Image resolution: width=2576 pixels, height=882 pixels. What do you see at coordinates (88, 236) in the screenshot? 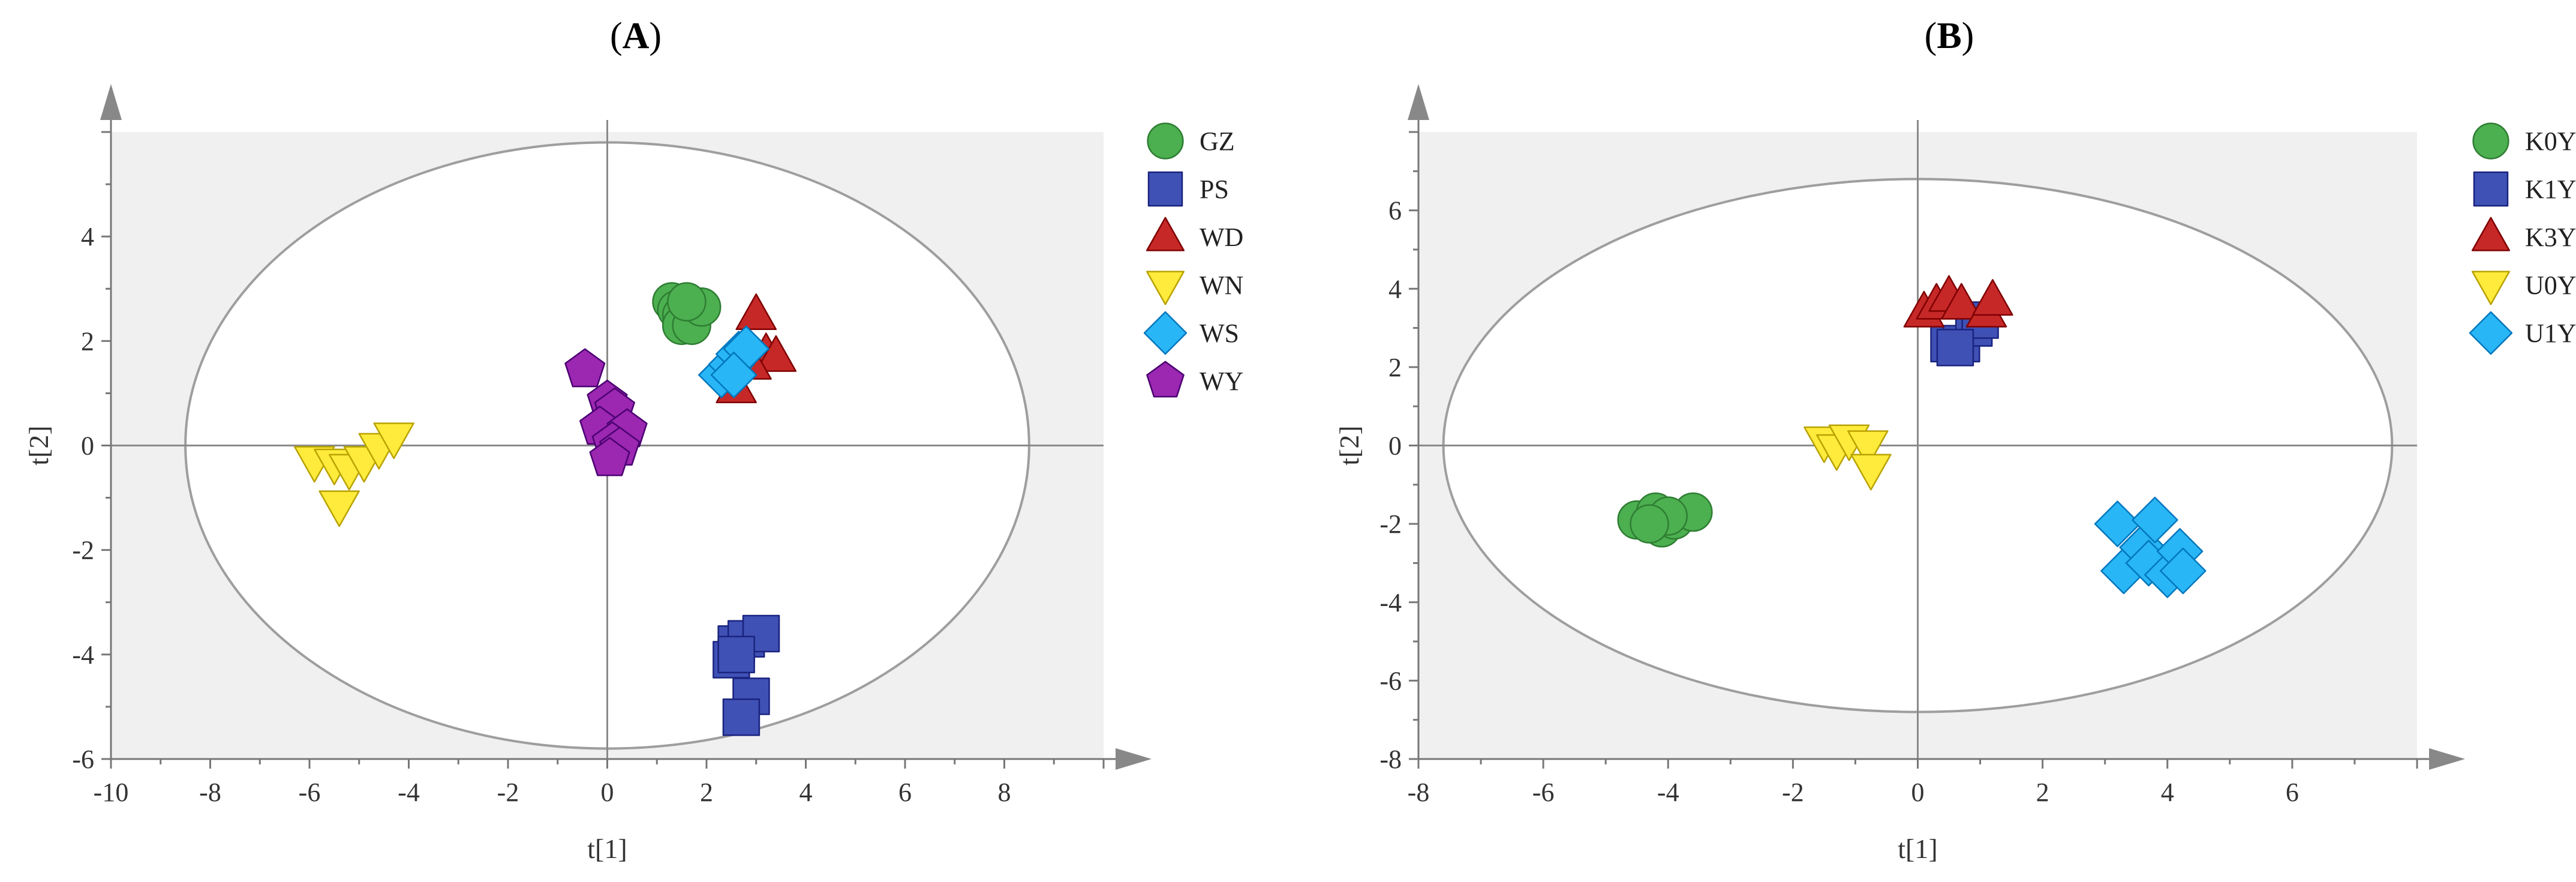
I see `panel-a-y-tick-label: 4` at bounding box center [88, 236].